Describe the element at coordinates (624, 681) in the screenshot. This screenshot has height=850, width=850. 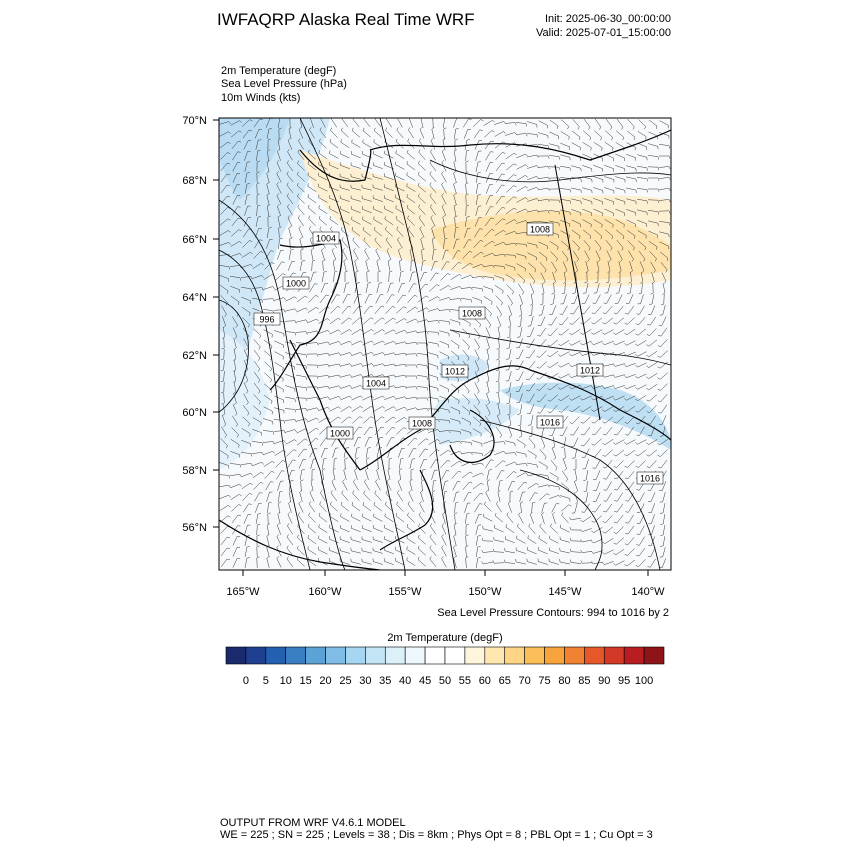
I see `colorbar-label: 95` at that location.